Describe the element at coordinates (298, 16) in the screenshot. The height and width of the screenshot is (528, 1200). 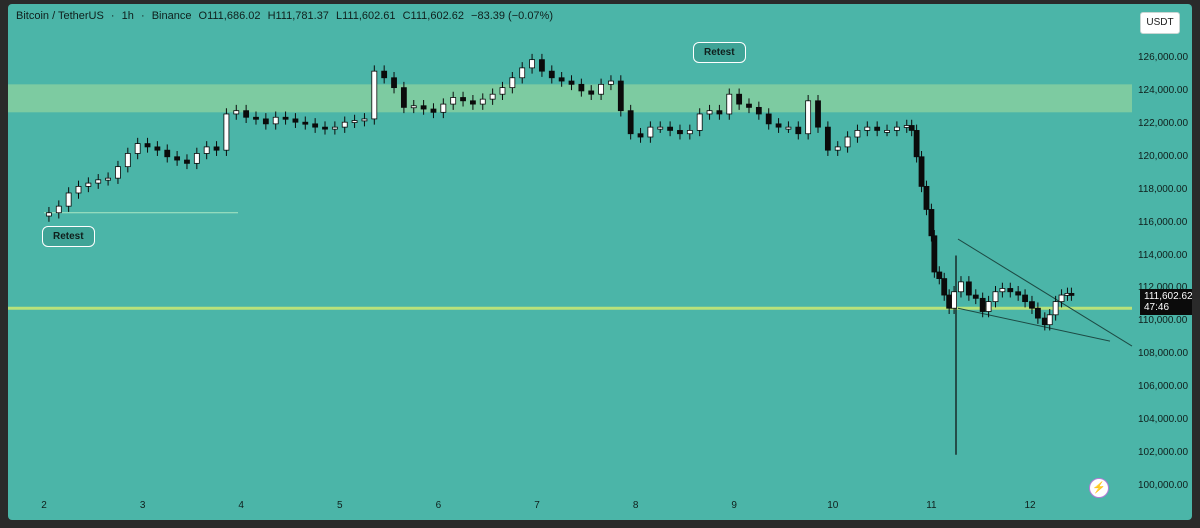
I see `high-value: H111,781.37` at that location.